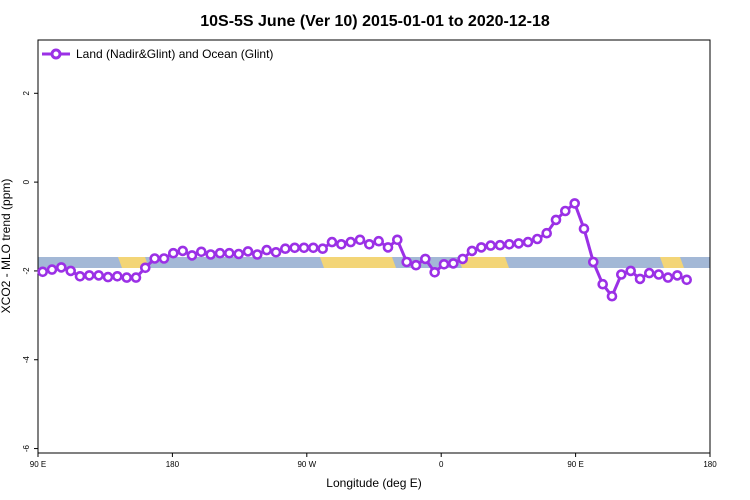 This screenshot has height=500, width=750. What do you see at coordinates (373, 461) in the screenshot?
I see `x-axis: 90 E 180 90 W 0 90 E 180` at bounding box center [373, 461].